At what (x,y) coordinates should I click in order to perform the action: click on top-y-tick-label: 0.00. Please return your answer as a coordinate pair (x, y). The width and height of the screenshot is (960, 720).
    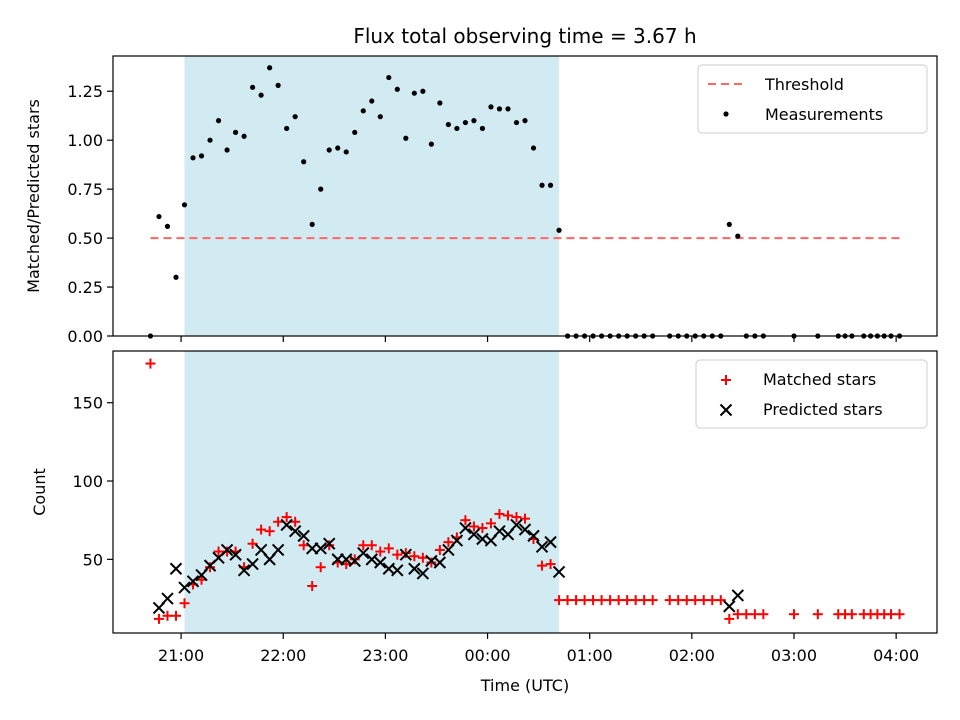
    Looking at the image, I should click on (85, 336).